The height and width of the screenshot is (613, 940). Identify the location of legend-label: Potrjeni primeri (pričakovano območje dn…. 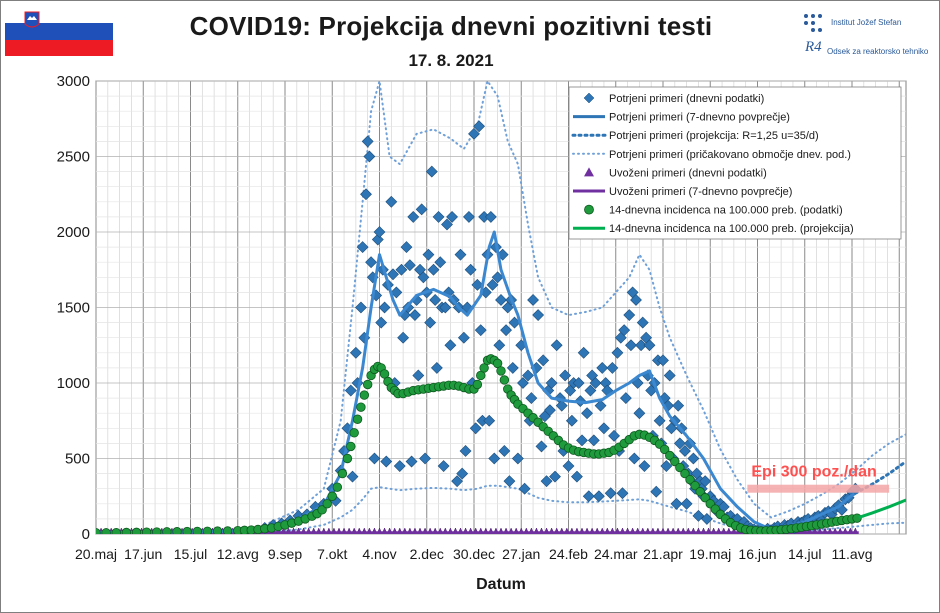
(730, 155).